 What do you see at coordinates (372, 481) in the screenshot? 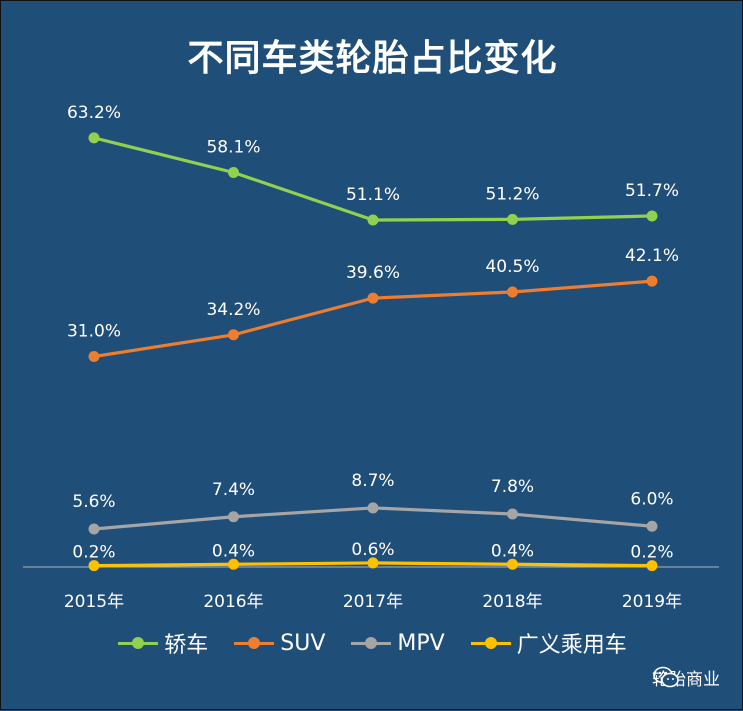
I see `data-label: 8.7%` at bounding box center [372, 481].